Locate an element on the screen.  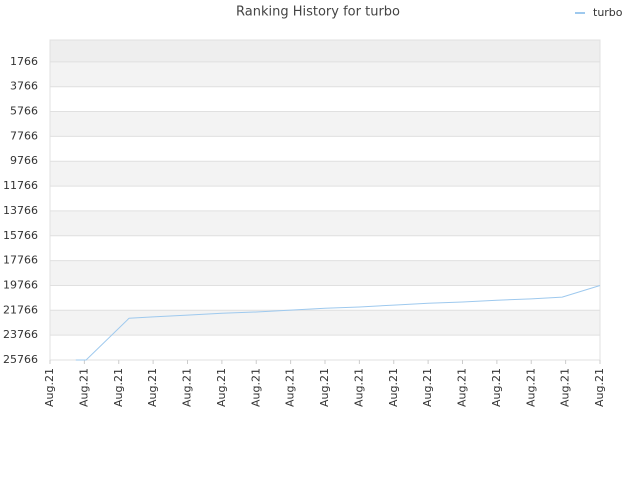
legend-label: turbo is located at coordinates (608, 12).